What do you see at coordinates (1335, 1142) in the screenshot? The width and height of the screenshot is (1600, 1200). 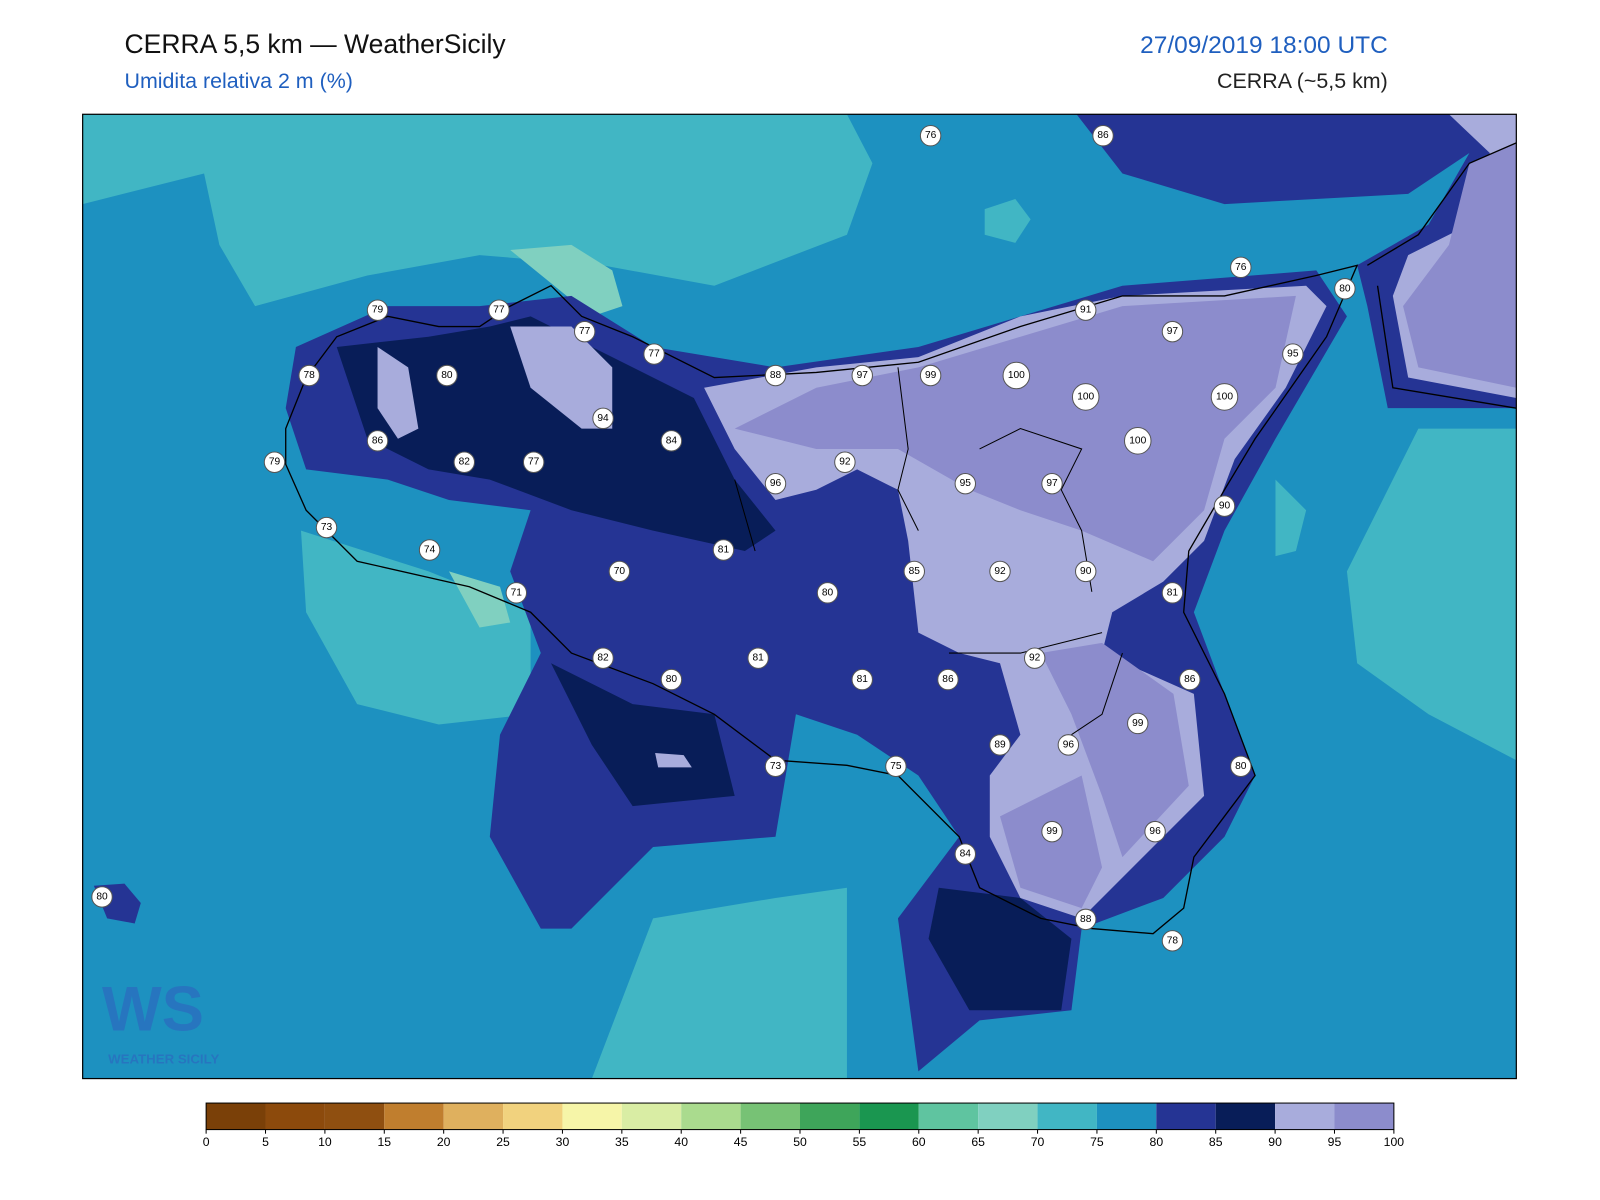 I see `colorbar-tick-label: 95` at bounding box center [1335, 1142].